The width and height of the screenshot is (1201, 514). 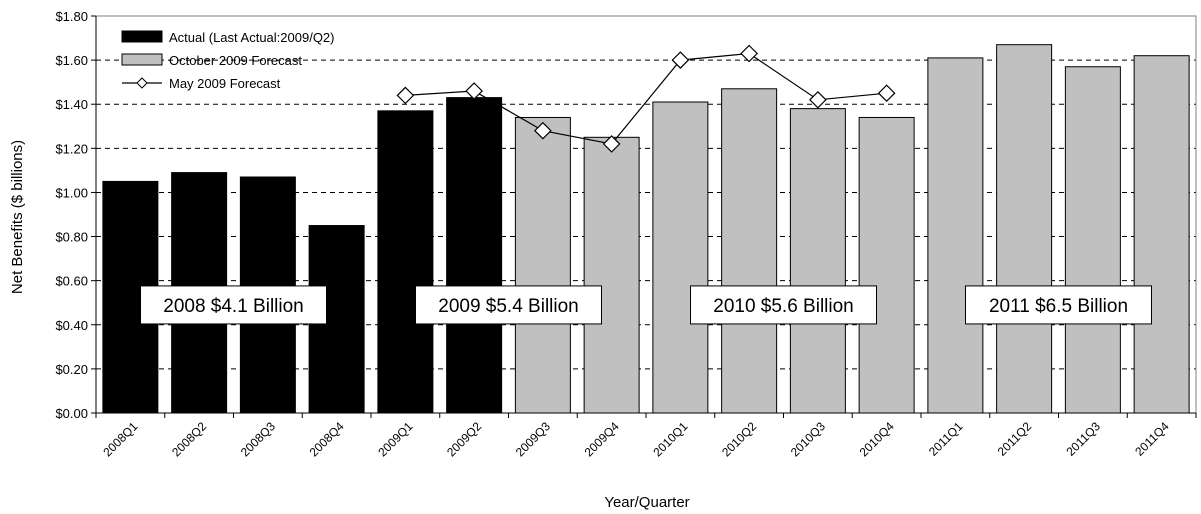 I want to click on x-axis-title: Year/Quarter, so click(x=646, y=502).